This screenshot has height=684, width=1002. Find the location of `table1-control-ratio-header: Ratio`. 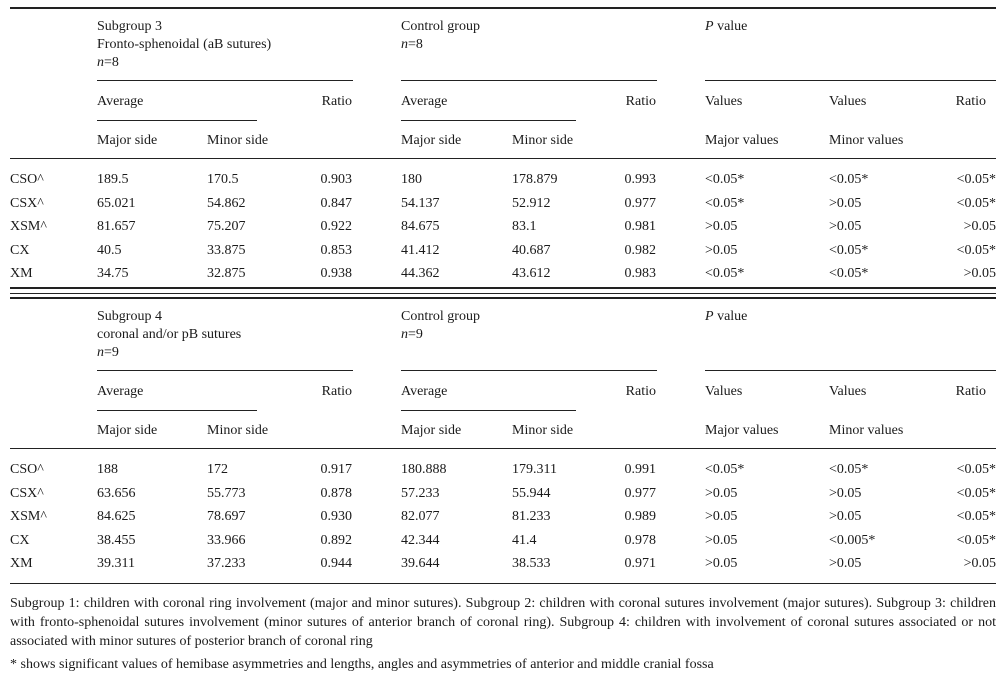

table1-control-ratio-header: Ratio is located at coordinates (640, 101).